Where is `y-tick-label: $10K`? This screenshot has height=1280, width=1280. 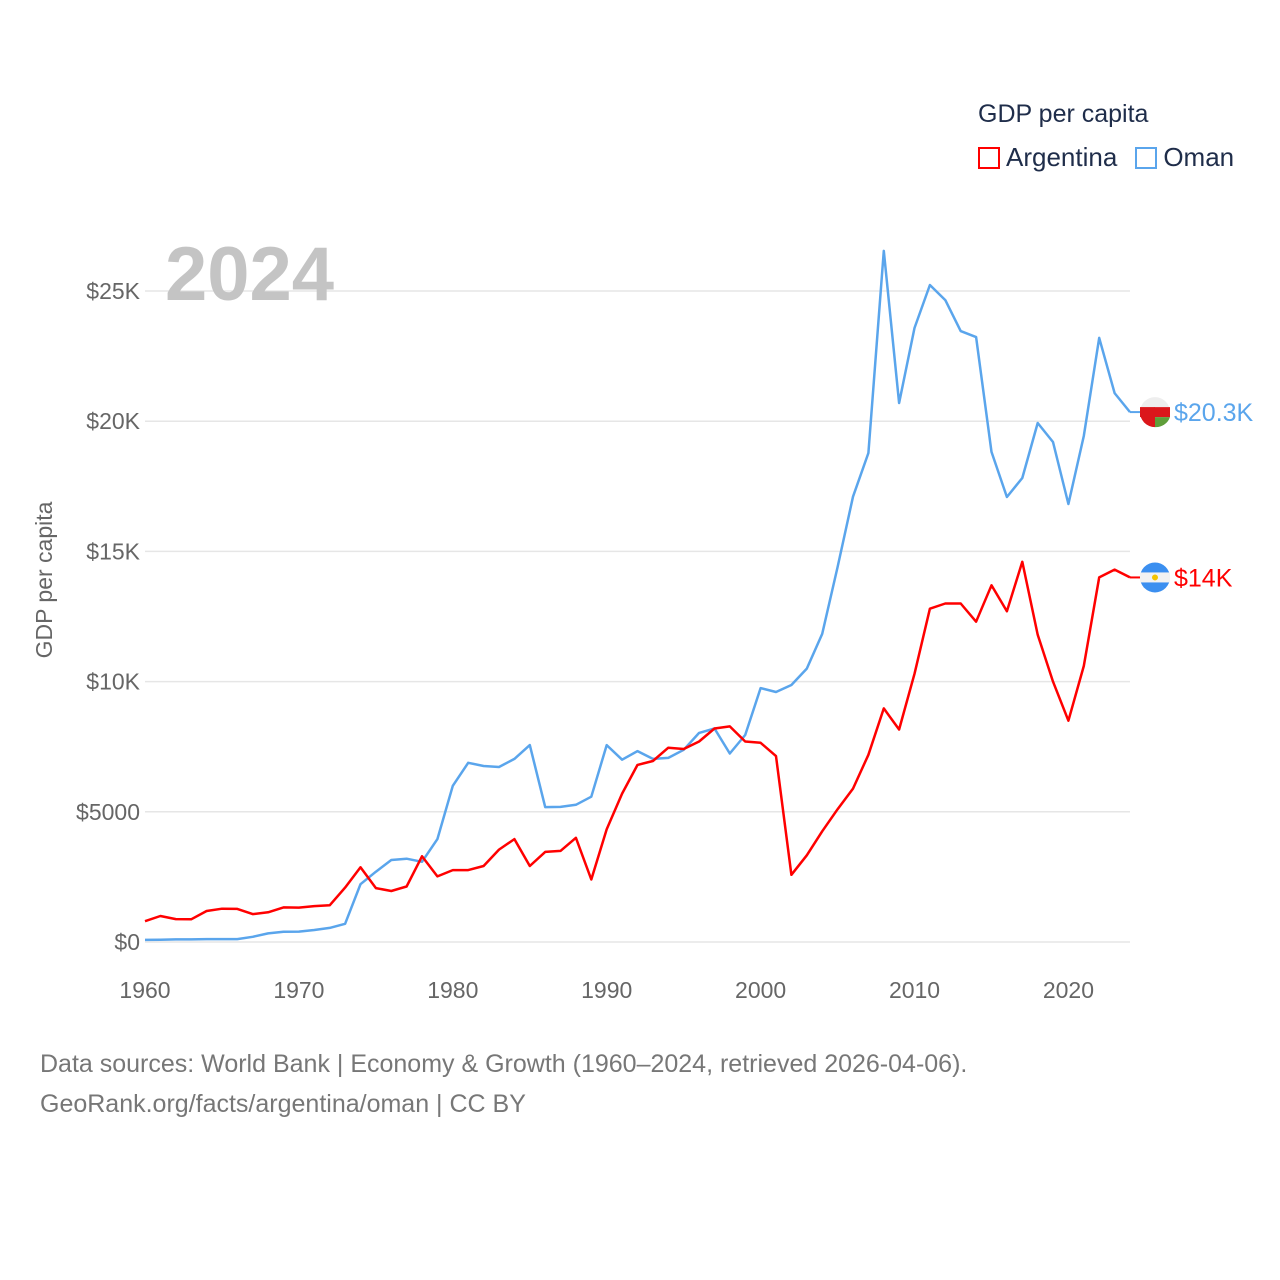
y-tick-label: $10K is located at coordinates (113, 682).